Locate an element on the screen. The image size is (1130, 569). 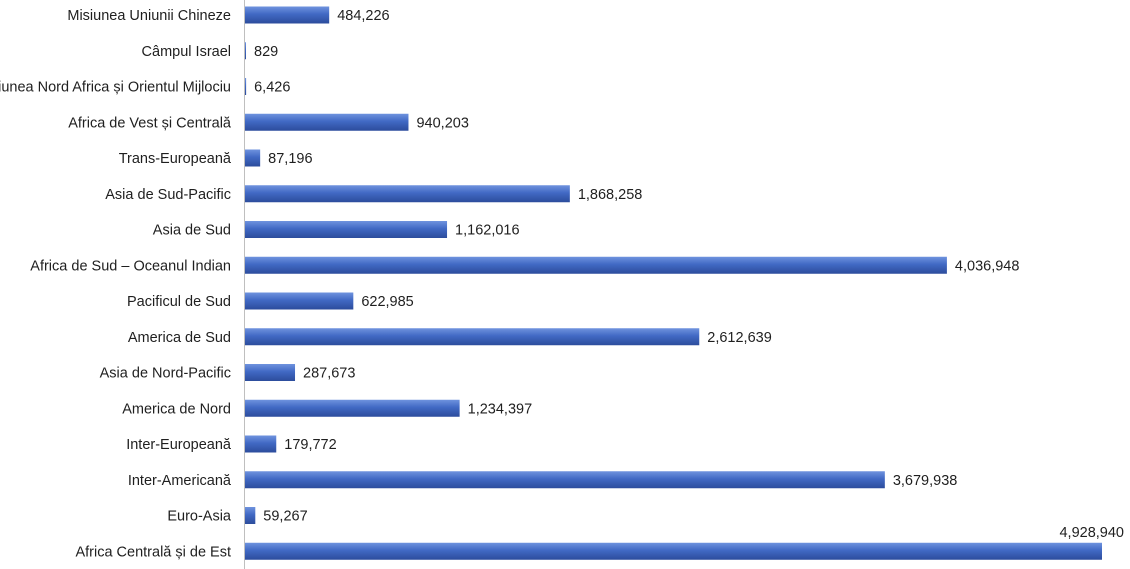
category-label: Asia de Sud-Pacific is located at coordinates (168, 195).